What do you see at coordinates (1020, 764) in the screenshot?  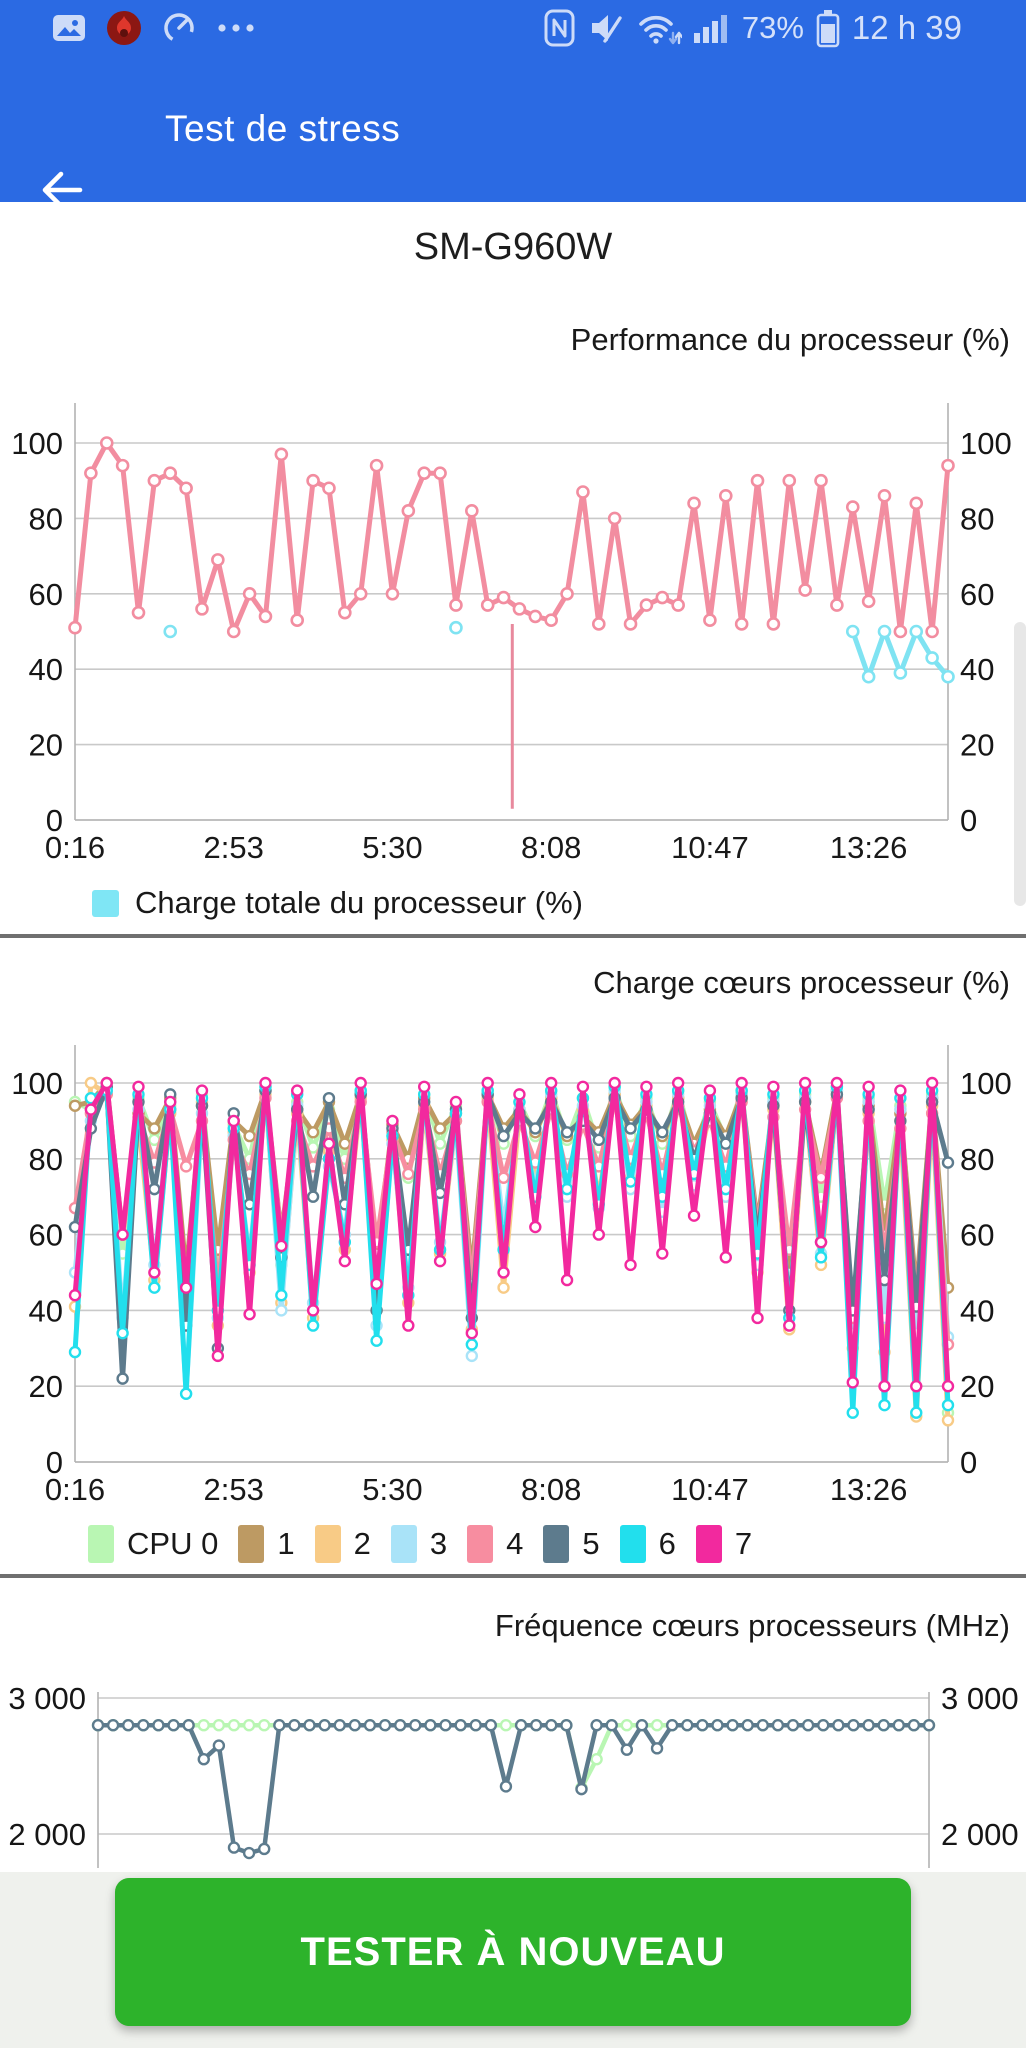 I see `scrollbar-thumb` at bounding box center [1020, 764].